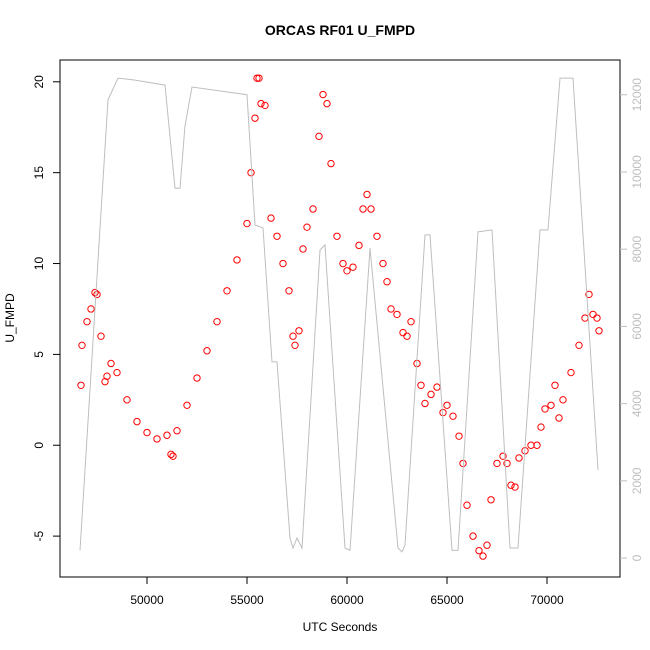 The image size is (650, 650). Describe the element at coordinates (39, 445) in the screenshot. I see `y-tick-label: 0` at that location.